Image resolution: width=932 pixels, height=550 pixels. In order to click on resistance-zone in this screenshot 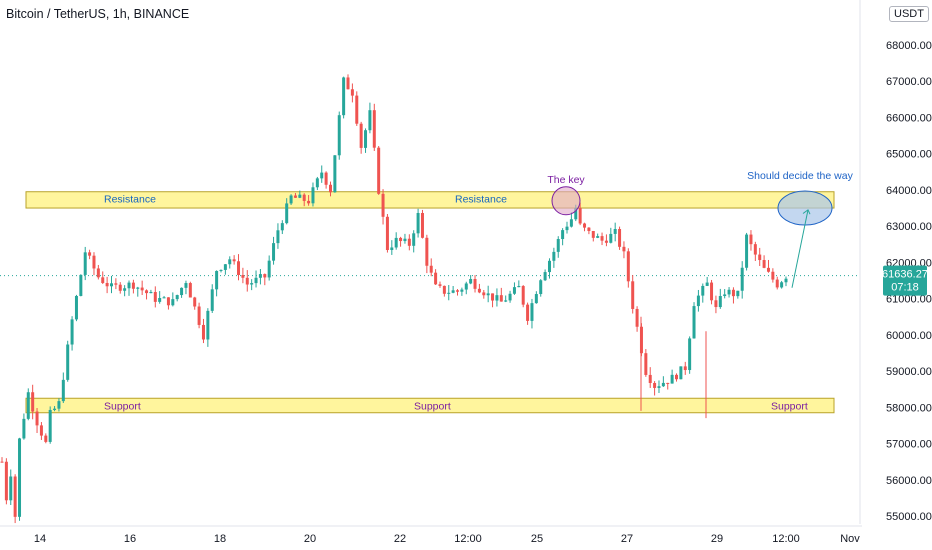, I will do `click(430, 200)`.